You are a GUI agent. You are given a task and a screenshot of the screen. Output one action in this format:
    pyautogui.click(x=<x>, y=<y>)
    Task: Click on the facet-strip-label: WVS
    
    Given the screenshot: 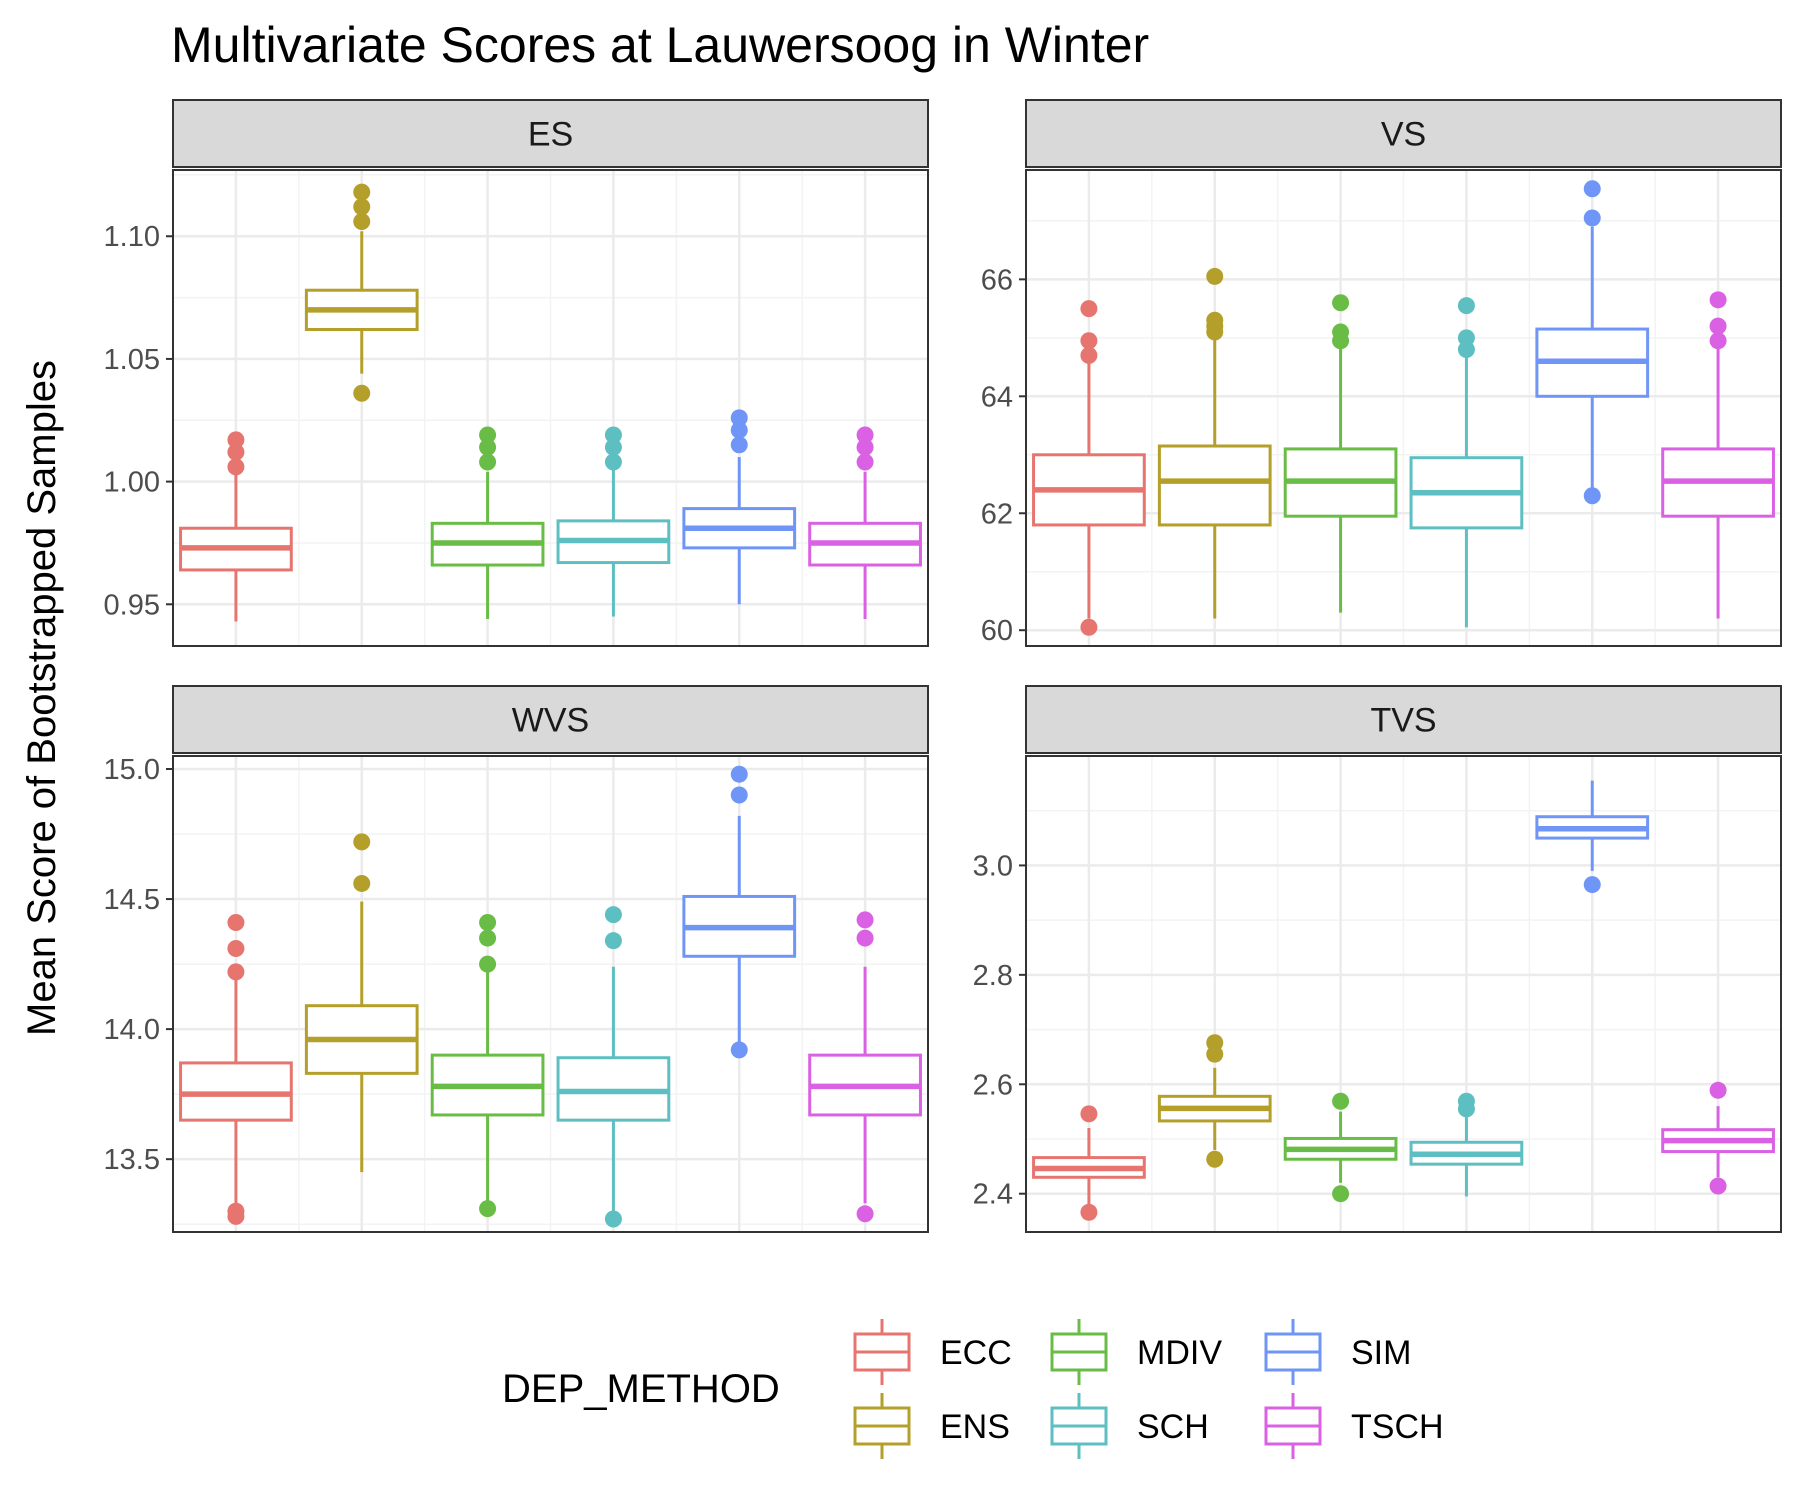 What is the action you would take?
    pyautogui.click(x=550, y=721)
    